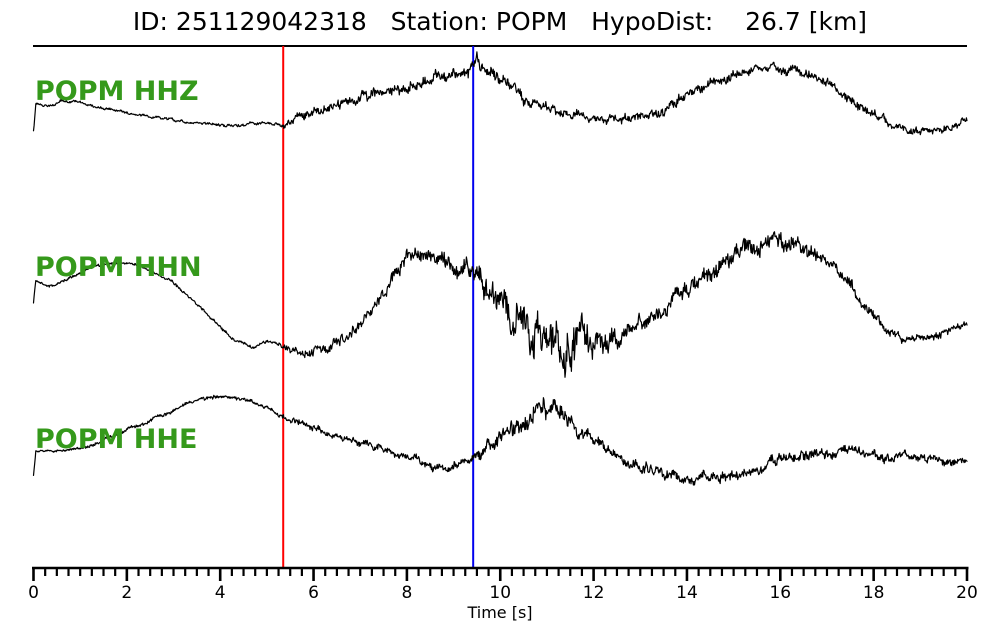 This screenshot has height=640, width=1000. Describe the element at coordinates (967, 593) in the screenshot. I see `x-tick-label: 20` at that location.